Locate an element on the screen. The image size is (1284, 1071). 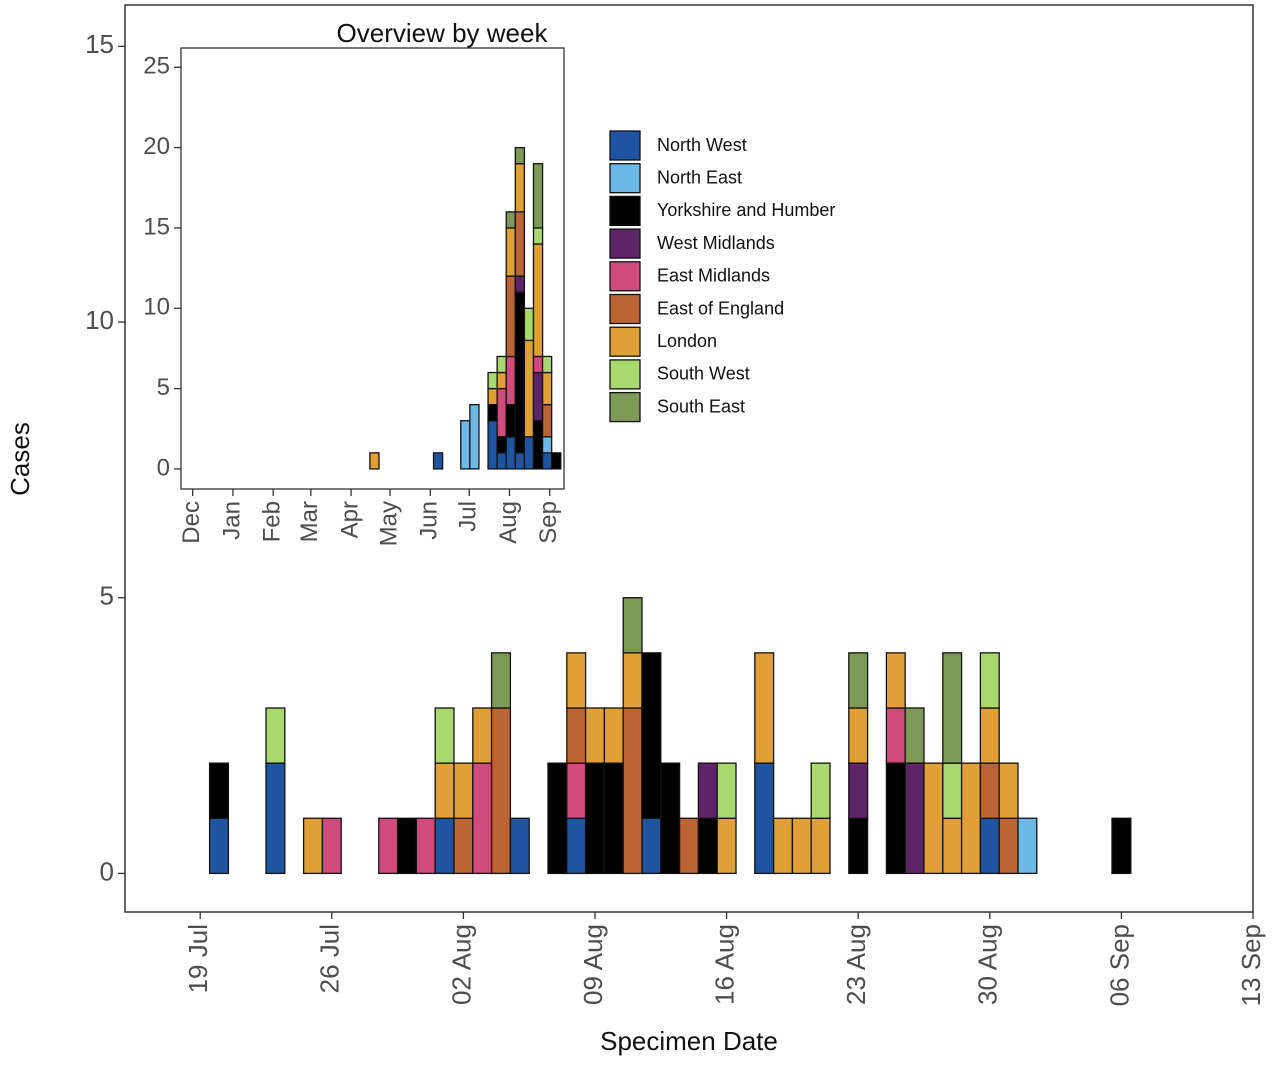
x-tick-label: Sep is located at coordinates (548, 522).